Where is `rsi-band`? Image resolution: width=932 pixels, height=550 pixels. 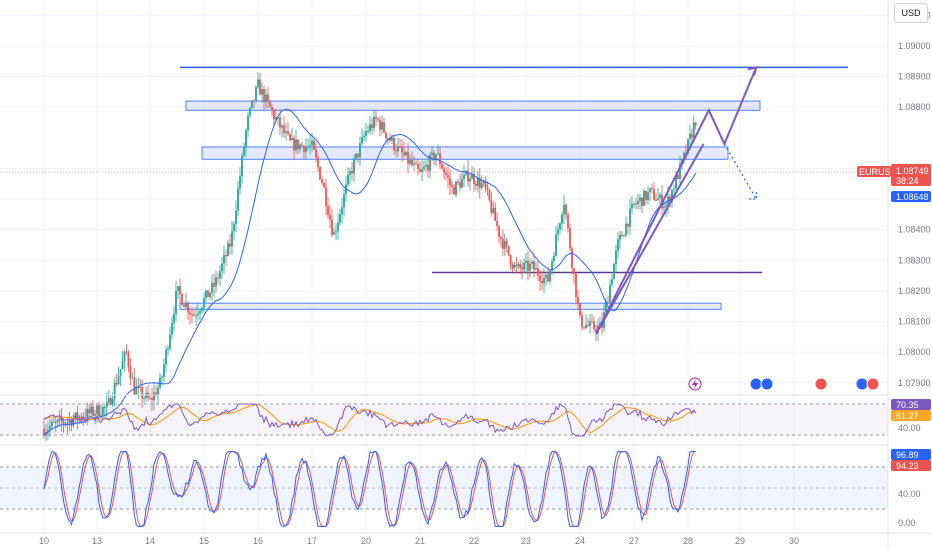
rsi-band is located at coordinates (444, 419).